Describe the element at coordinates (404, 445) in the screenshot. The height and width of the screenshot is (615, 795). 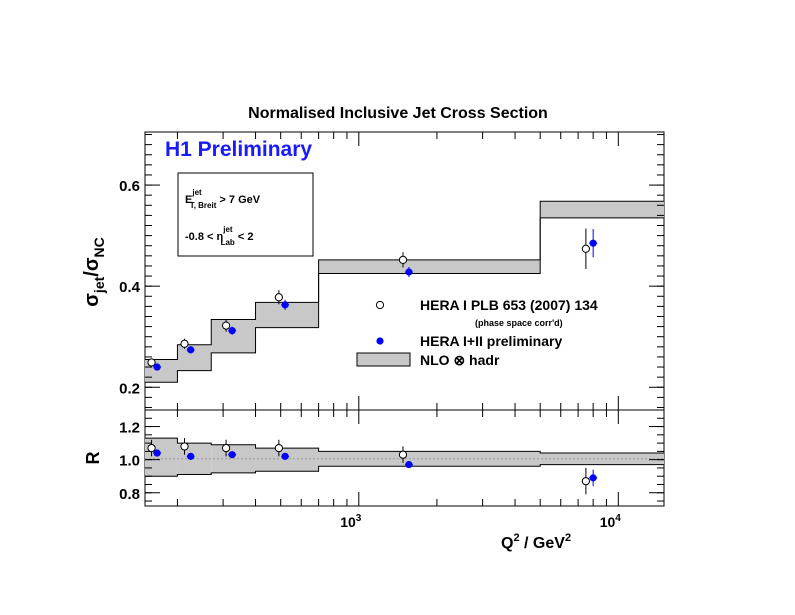
I see `ratio-nlo-band-upper-edge` at that location.